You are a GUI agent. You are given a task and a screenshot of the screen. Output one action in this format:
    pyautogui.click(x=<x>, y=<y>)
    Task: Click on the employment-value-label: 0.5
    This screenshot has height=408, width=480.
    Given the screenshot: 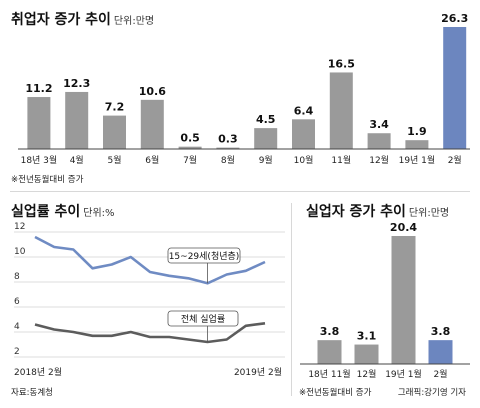 What is the action you would take?
    pyautogui.click(x=190, y=138)
    